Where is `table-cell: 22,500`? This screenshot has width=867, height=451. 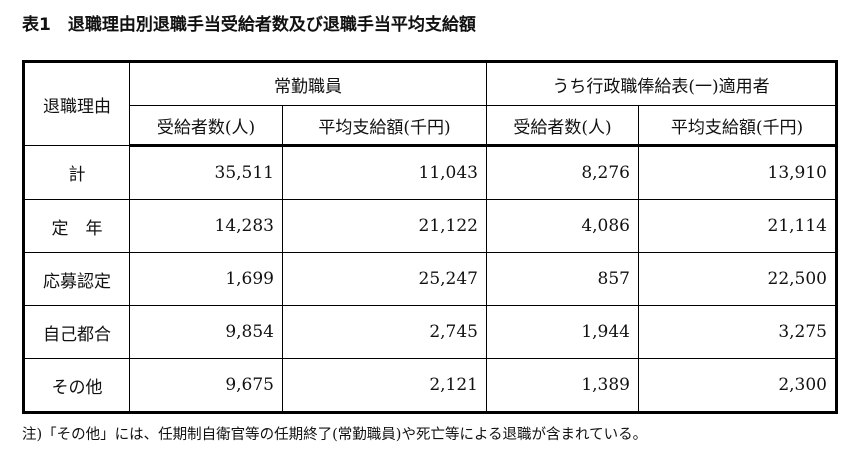 table-cell: 22,500 is located at coordinates (737, 279).